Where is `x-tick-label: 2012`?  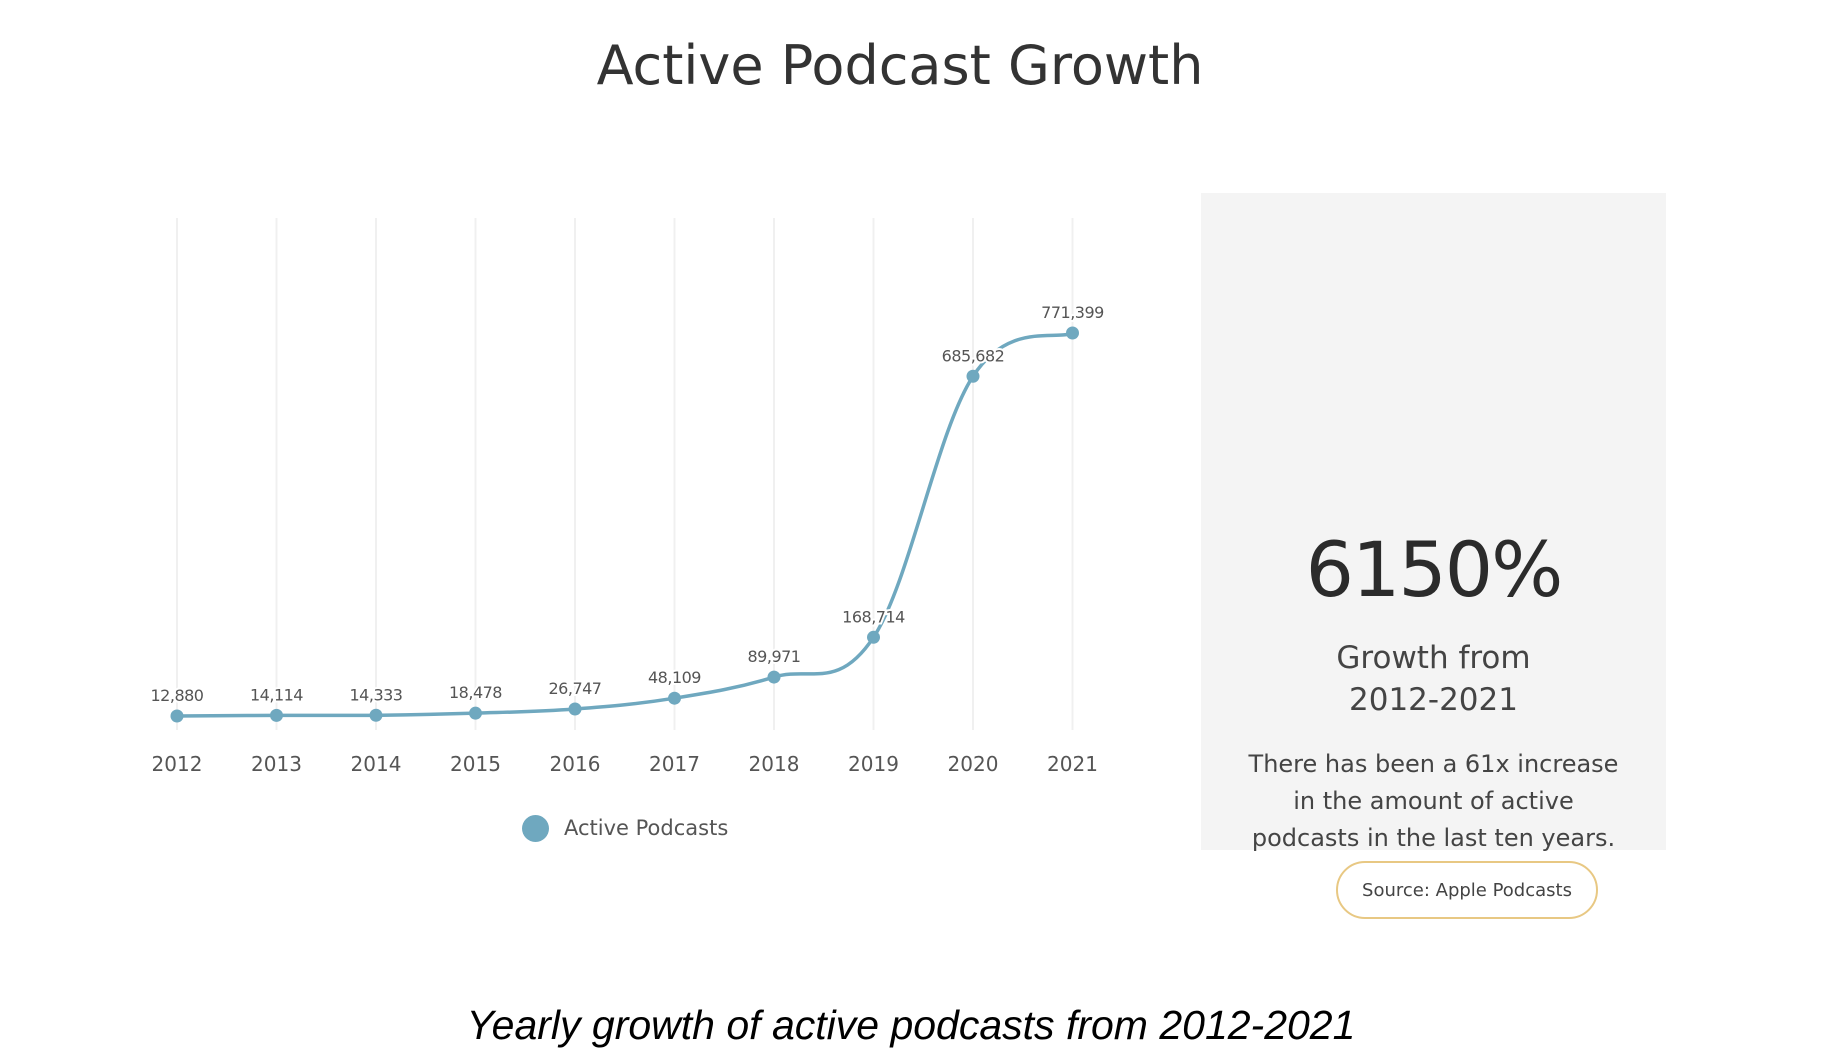 x-tick-label: 2012 is located at coordinates (177, 764).